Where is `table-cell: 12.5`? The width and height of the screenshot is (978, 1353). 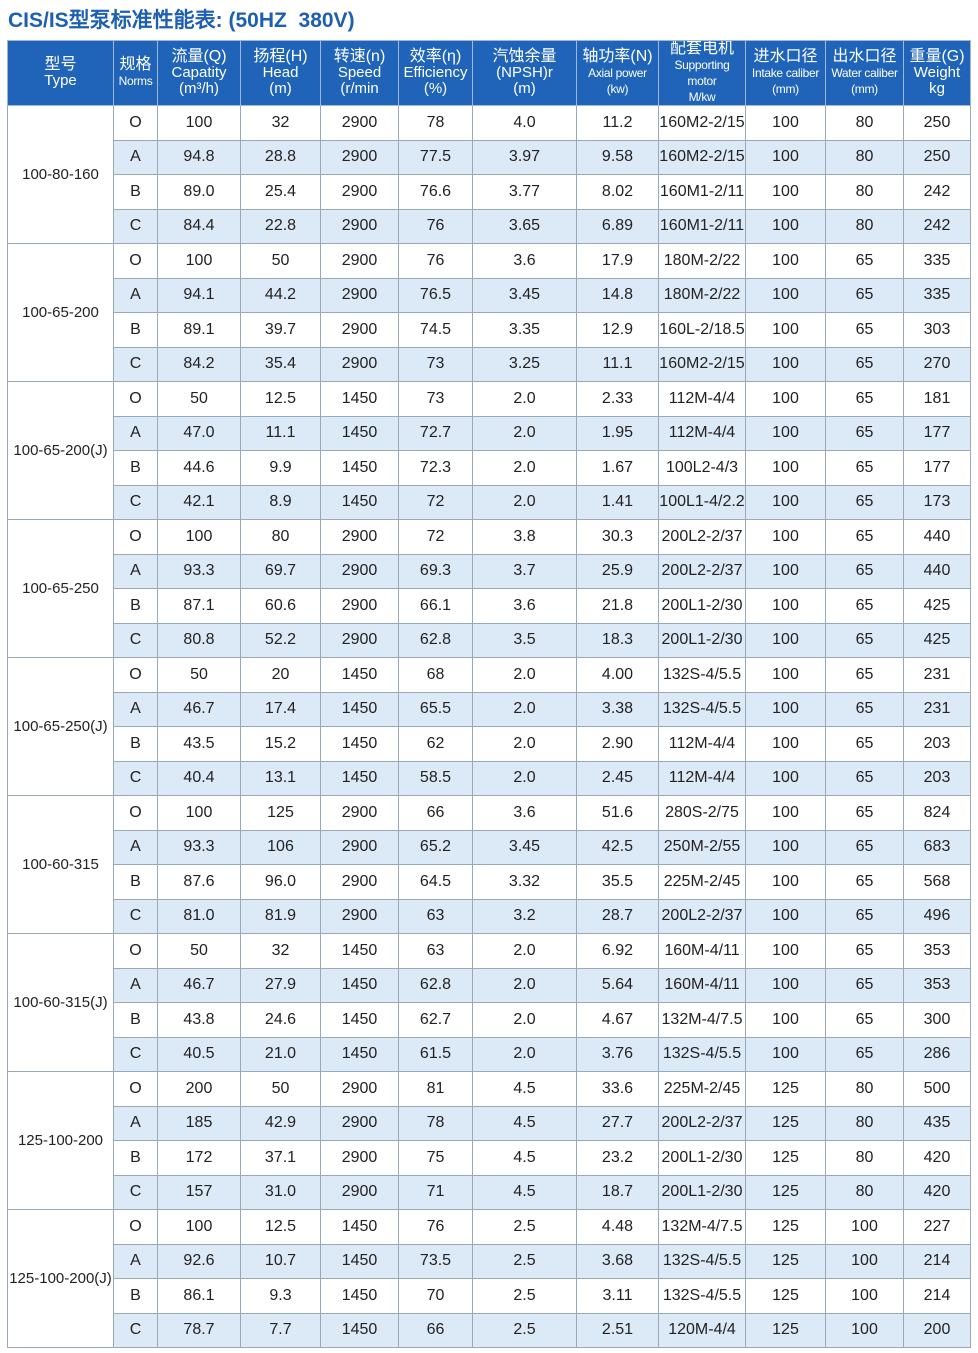
table-cell: 12.5 is located at coordinates (280, 399).